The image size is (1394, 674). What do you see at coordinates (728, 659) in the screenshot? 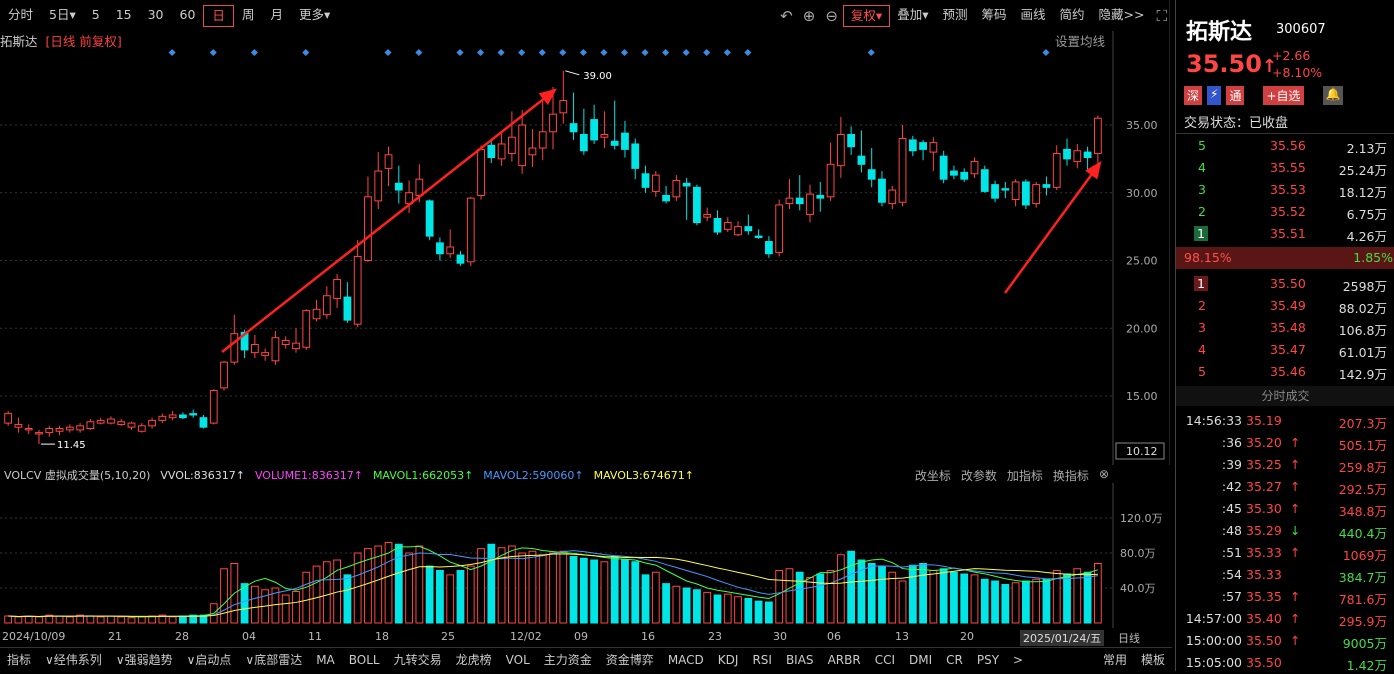
I see `indicator-tab: KDJ` at bounding box center [728, 659].